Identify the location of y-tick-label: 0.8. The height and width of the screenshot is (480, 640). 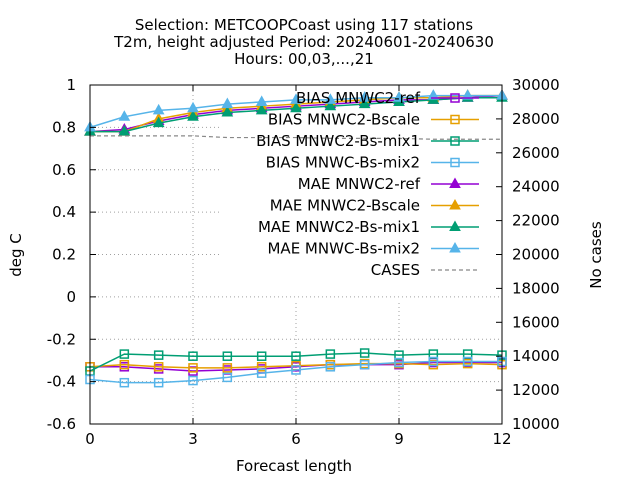
(64, 127).